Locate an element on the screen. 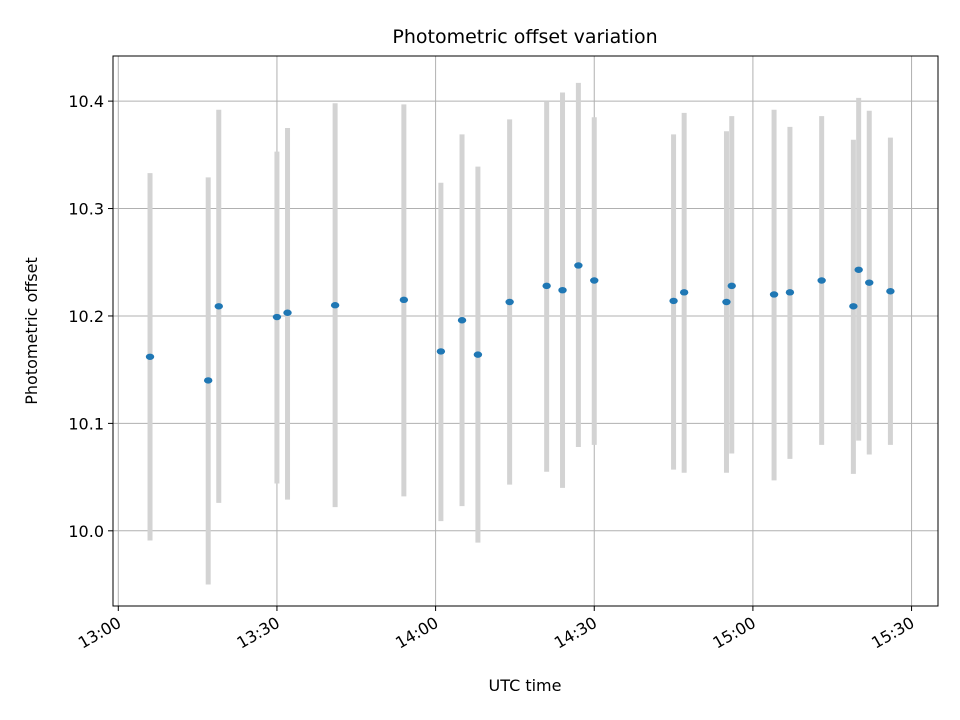 The height and width of the screenshot is (720, 960). y-tick-label: 10.3 is located at coordinates (86, 209).